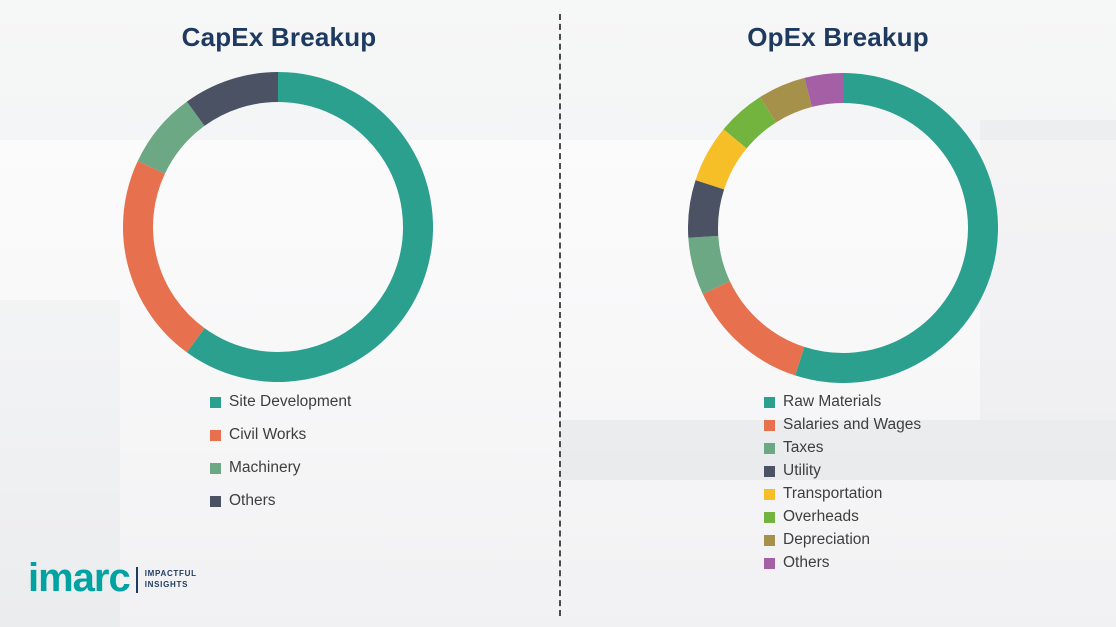 This screenshot has height=627, width=1116. I want to click on donut-segment-depreciation, so click(786, 100).